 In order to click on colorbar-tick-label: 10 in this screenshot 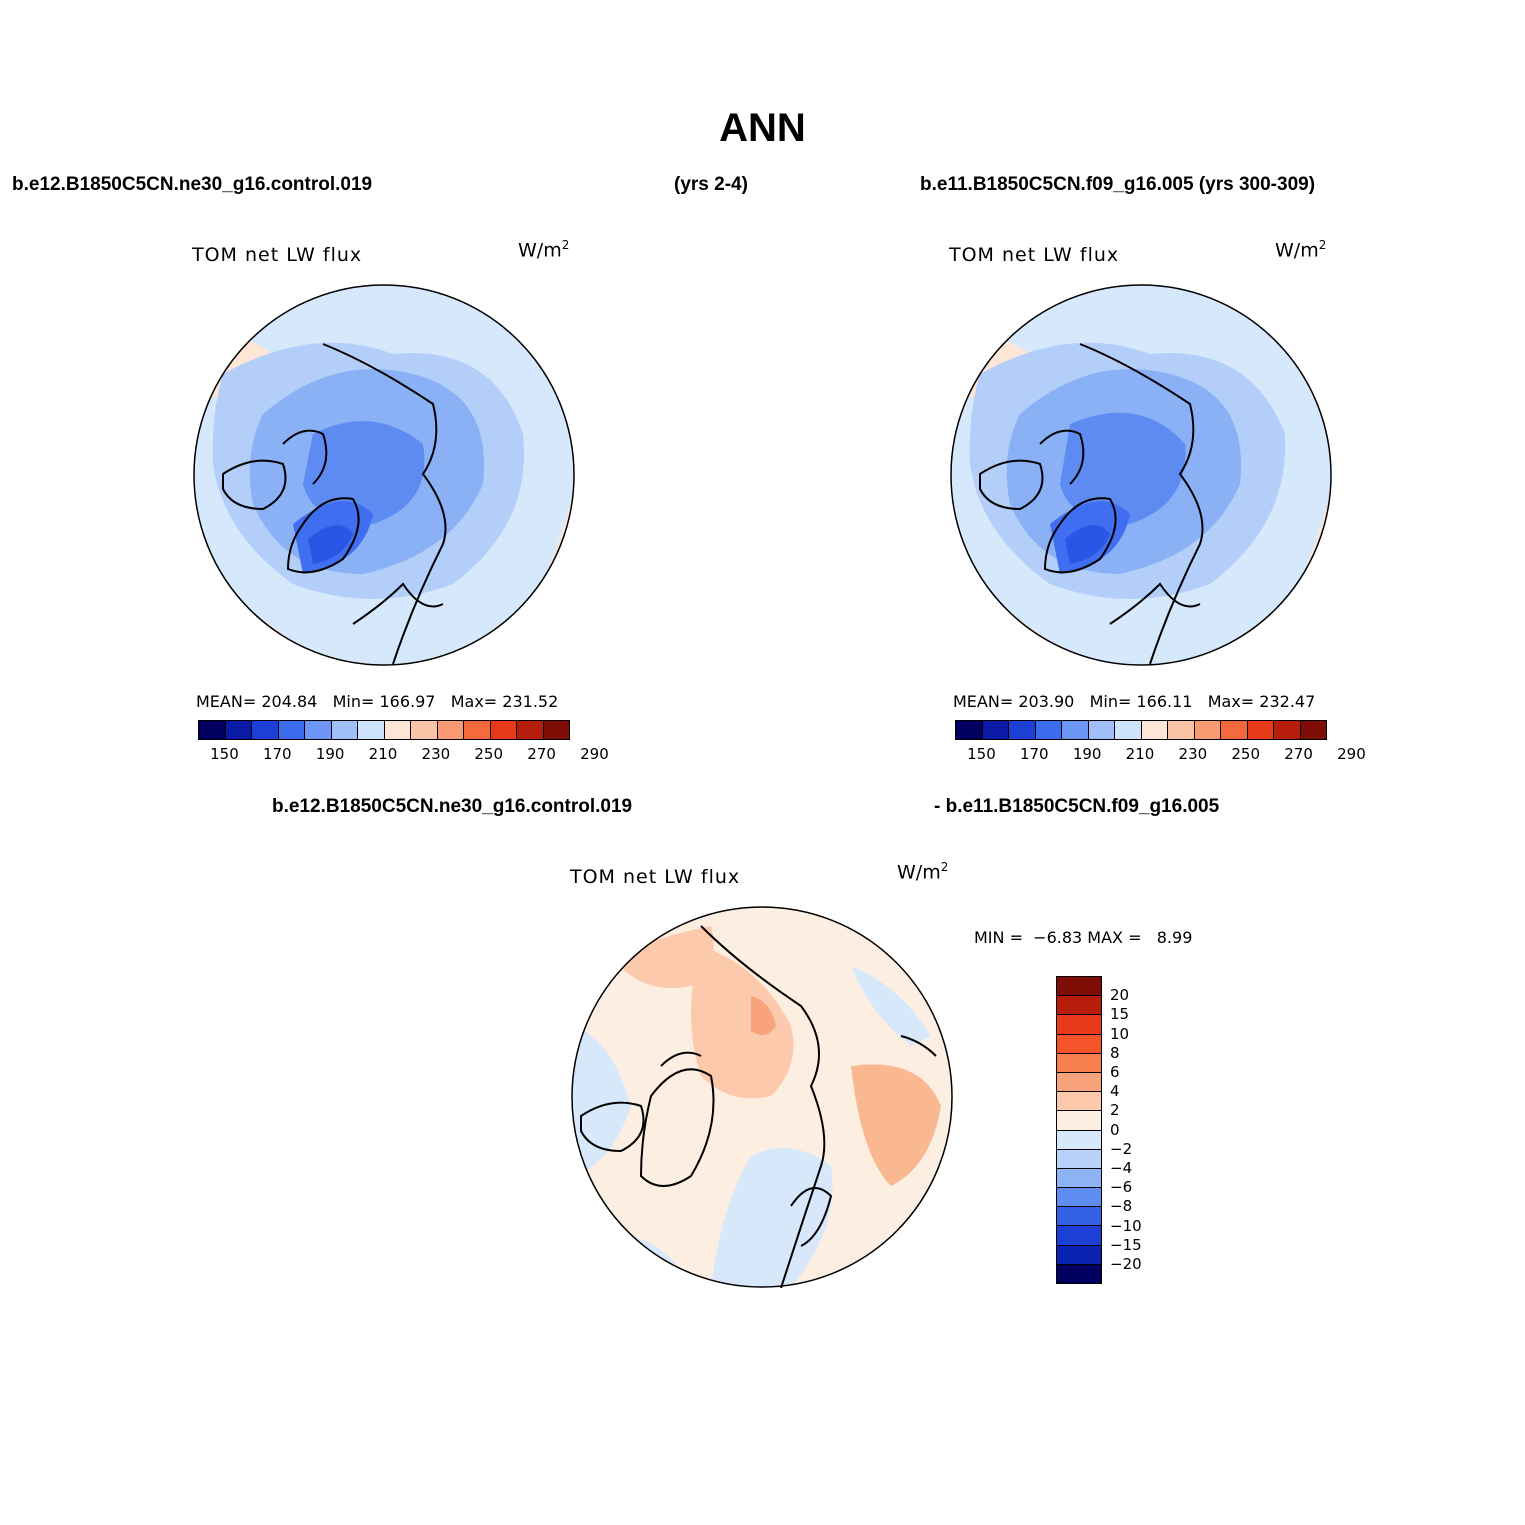, I will do `click(1120, 1033)`.